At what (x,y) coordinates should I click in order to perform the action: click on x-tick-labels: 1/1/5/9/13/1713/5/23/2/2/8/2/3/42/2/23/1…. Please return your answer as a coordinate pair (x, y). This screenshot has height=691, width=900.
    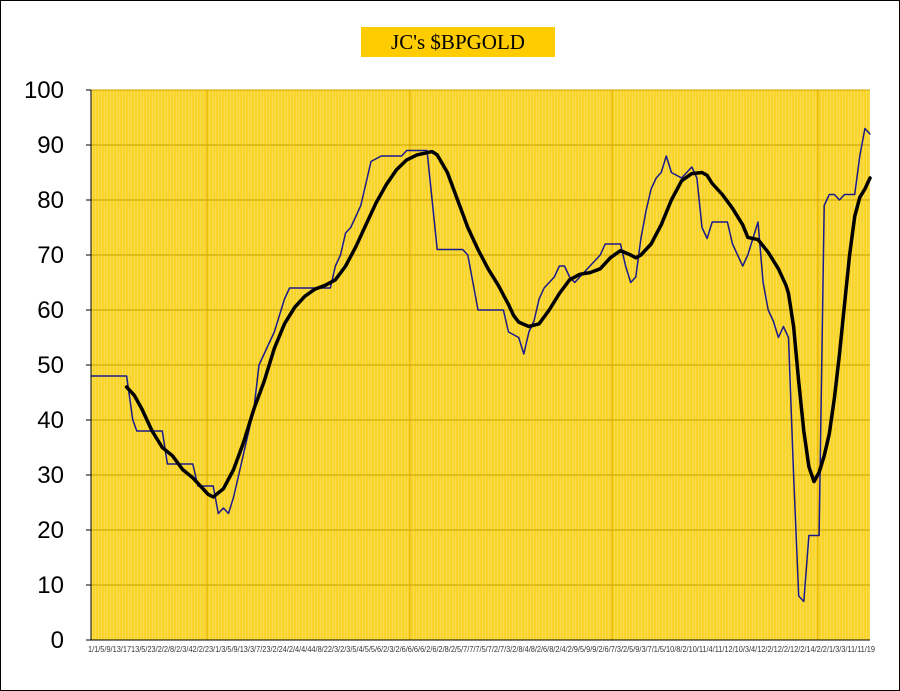
    Looking at the image, I should click on (482, 649).